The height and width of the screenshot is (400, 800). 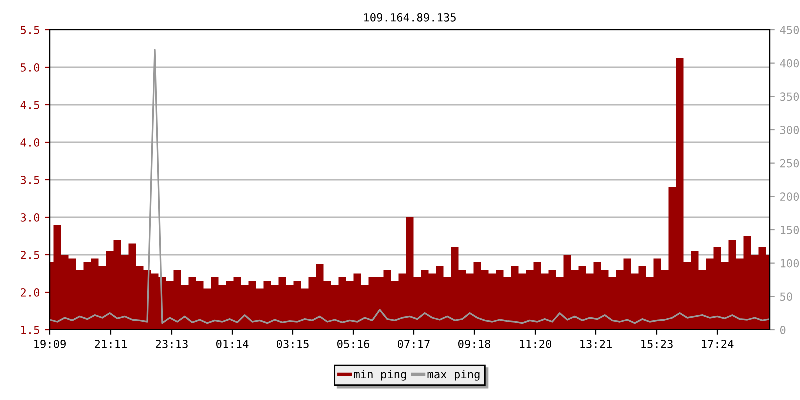 I want to click on y2-tick-label: 0, so click(x=783, y=330).